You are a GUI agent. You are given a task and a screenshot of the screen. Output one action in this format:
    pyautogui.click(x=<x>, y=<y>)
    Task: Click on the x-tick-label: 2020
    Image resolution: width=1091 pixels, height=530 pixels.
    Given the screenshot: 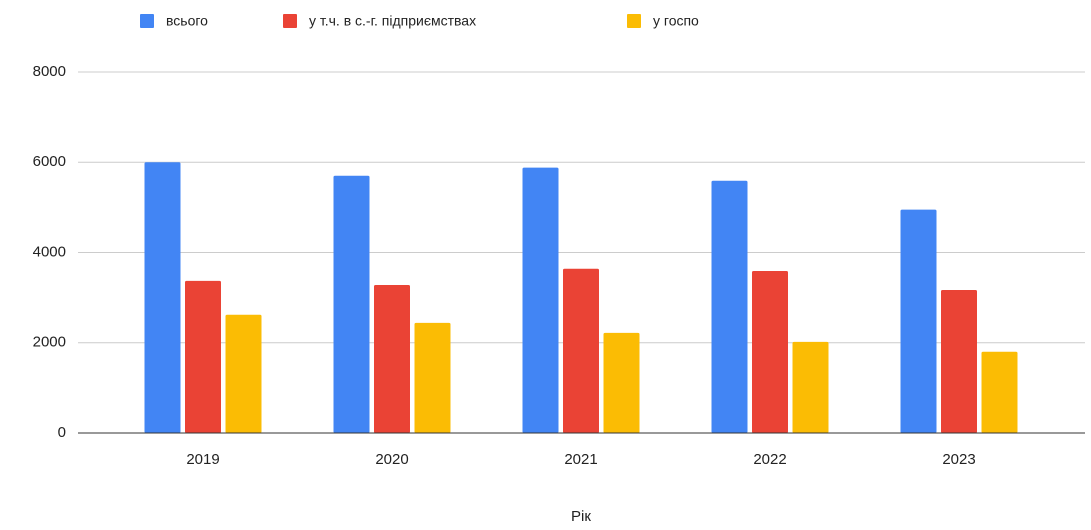 What is the action you would take?
    pyautogui.click(x=391, y=459)
    